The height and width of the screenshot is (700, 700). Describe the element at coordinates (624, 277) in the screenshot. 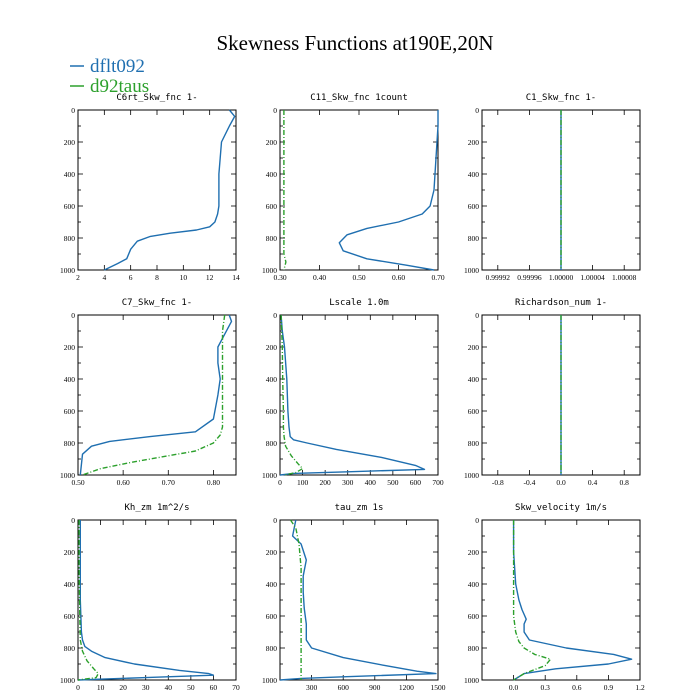

I see `x-tick-label: 1.00008` at that location.